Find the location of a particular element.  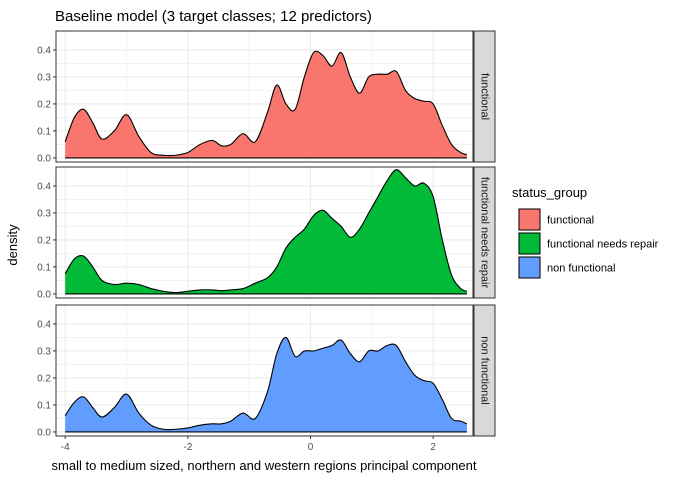

x-axis: -4 -2 0 2 is located at coordinates (248, 444).